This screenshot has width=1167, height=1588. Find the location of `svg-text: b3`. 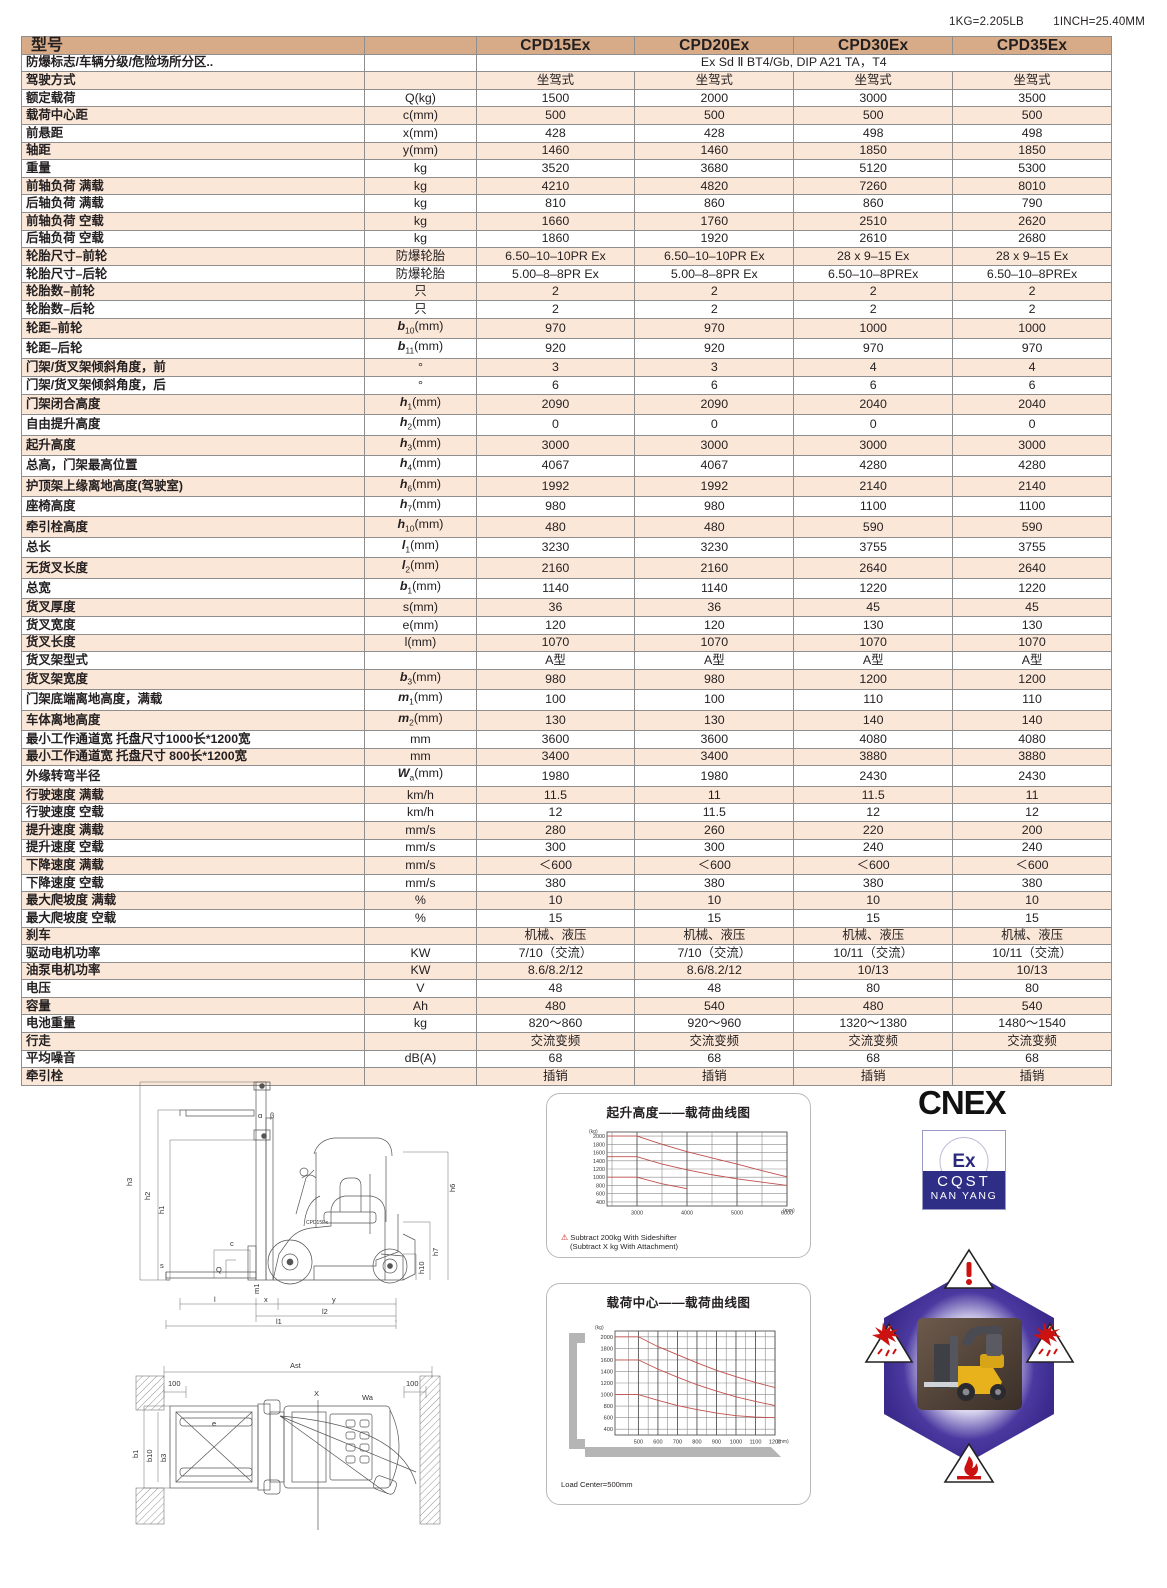

svg-text: b3 is located at coordinates (163, 1458).